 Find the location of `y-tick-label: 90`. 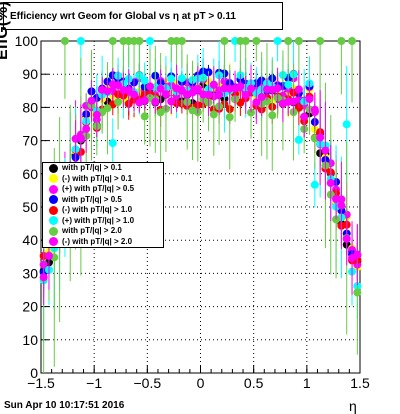

y-tick-label: 90 is located at coordinates (30, 74).